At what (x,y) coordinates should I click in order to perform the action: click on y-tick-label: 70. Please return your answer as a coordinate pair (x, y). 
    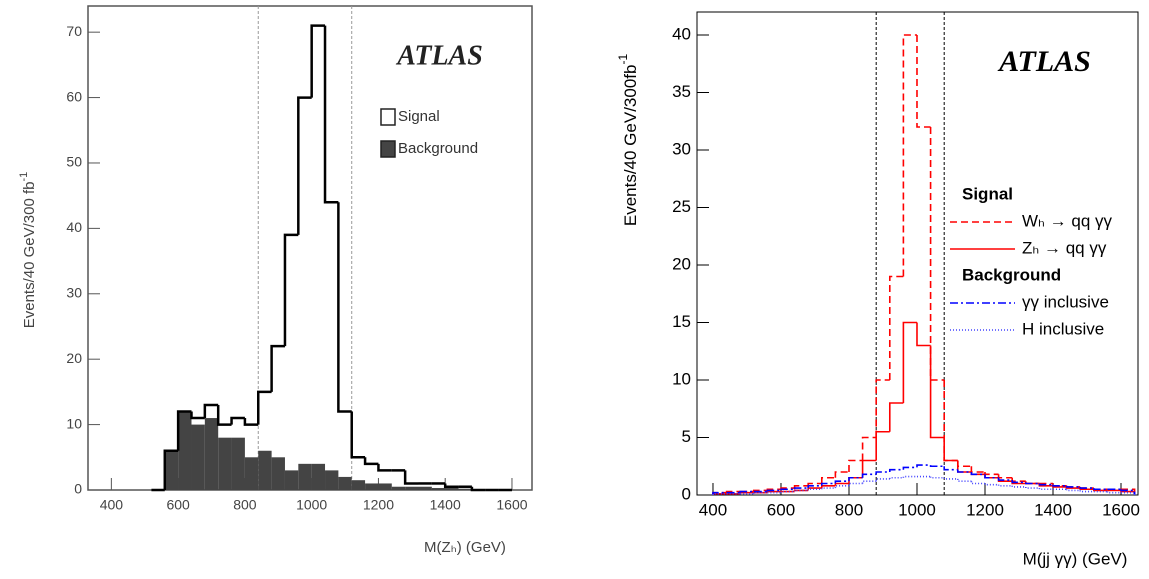
    Looking at the image, I should click on (74, 31).